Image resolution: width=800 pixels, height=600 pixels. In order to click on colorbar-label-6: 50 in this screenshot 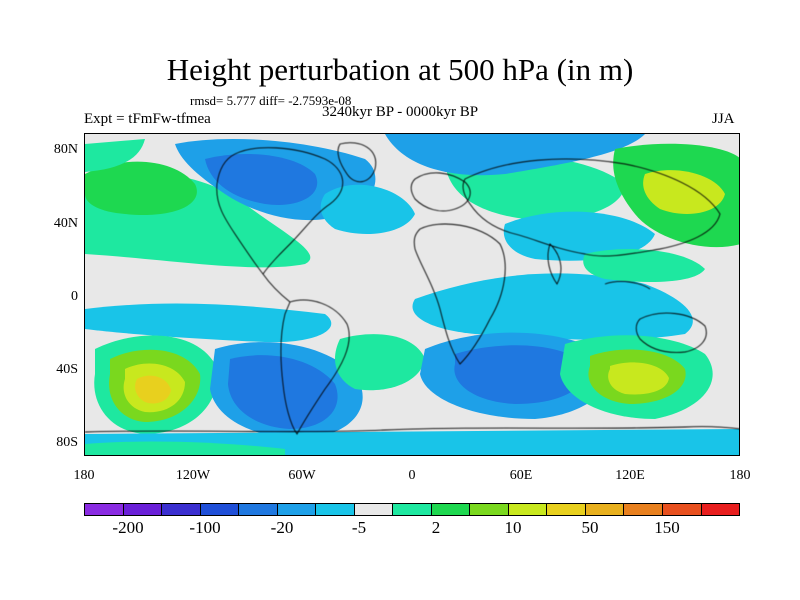, I will do `click(590, 527)`.